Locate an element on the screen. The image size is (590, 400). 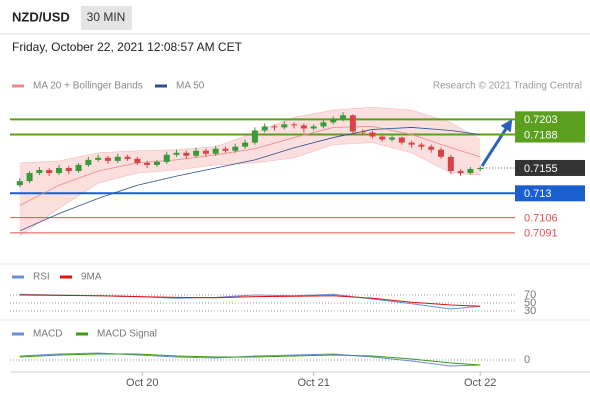
current-price-box is located at coordinates (550, 167).